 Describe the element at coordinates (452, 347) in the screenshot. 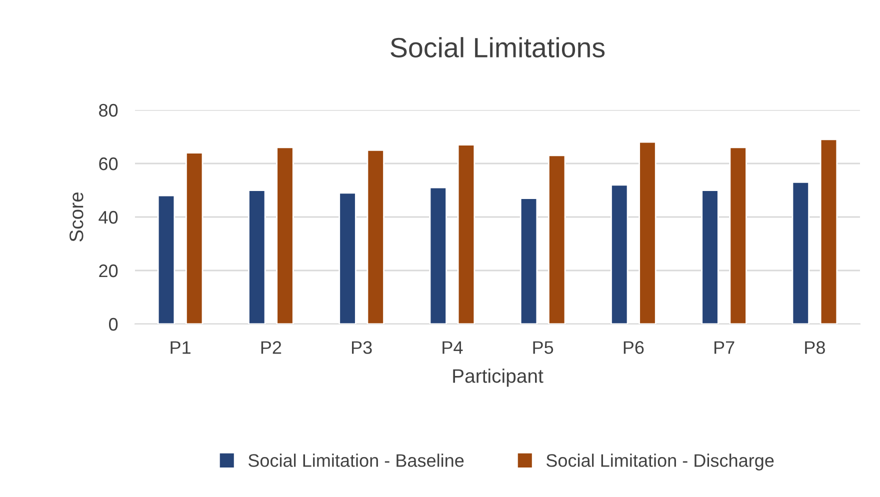

I see `x-tick-label: P4` at that location.